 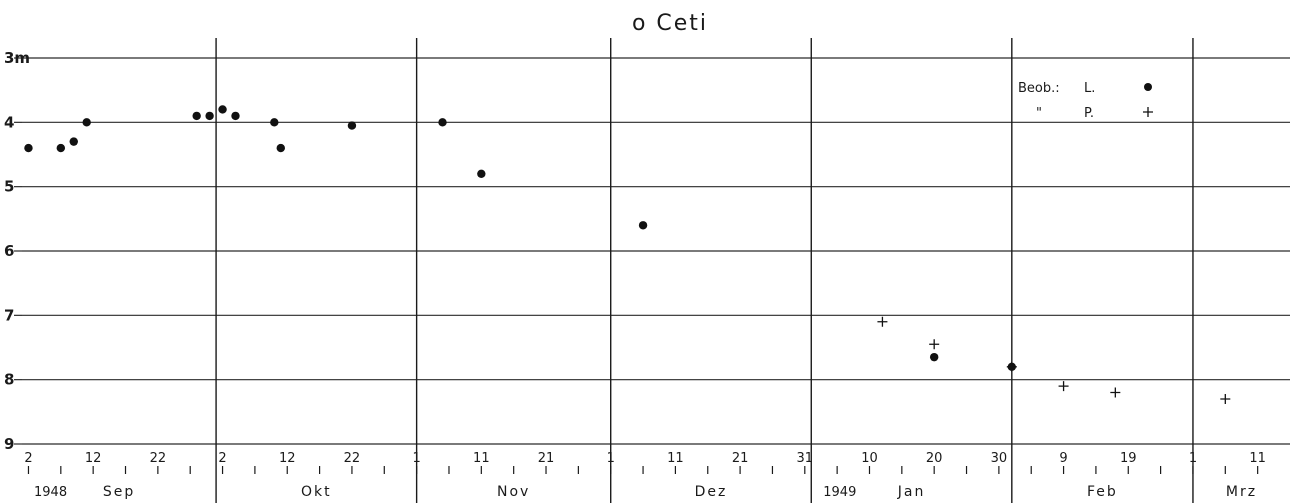 I want to click on legend-dot-marker, so click(x=1148, y=87).